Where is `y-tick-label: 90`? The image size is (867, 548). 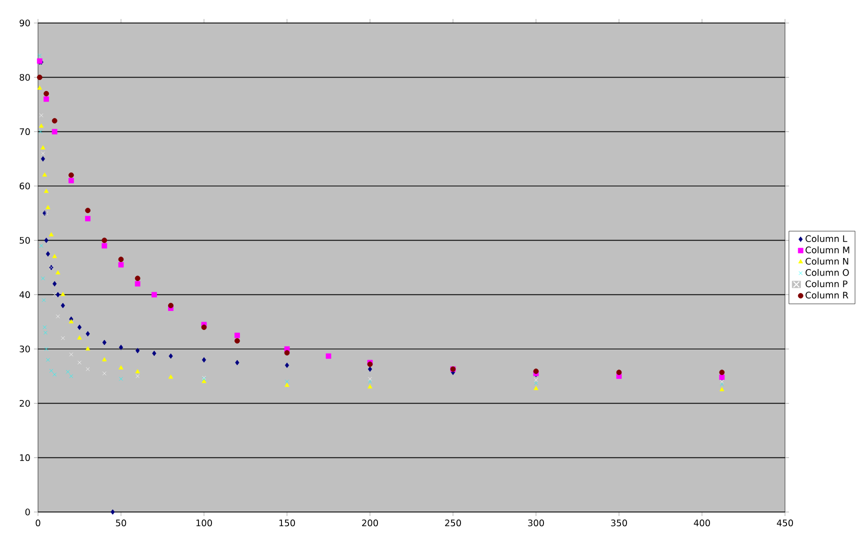 y-tick-label: 90 is located at coordinates (25, 23).